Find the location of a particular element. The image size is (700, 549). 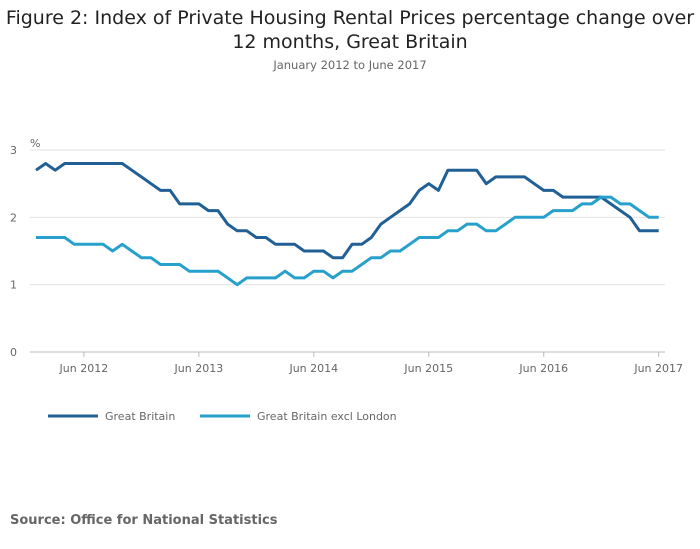

chart-subtitle: January 2012 to June 2017 is located at coordinates (350, 65).